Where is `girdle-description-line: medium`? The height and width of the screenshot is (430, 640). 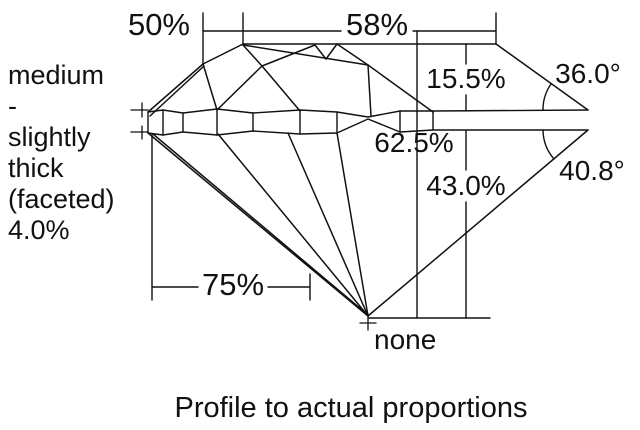 girdle-description-line: medium is located at coordinates (56, 75).